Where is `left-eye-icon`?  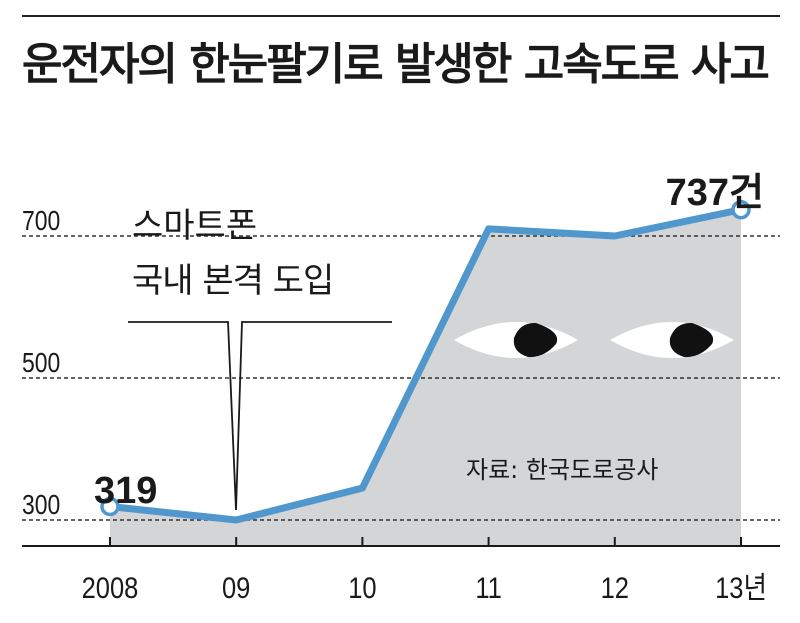
left-eye-icon is located at coordinates (516, 340).